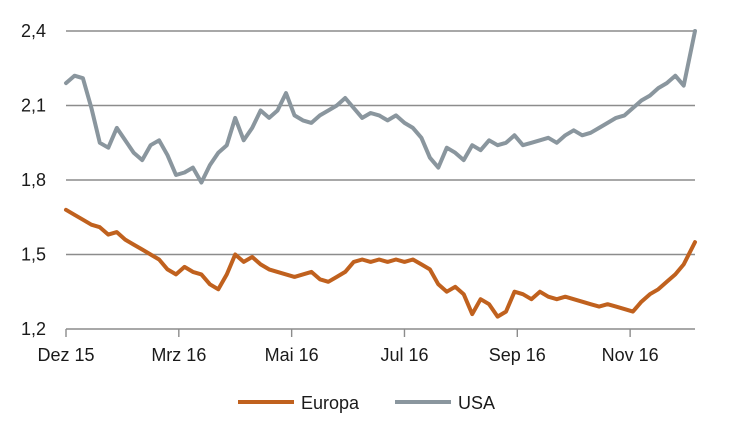 Image resolution: width=729 pixels, height=421 pixels. What do you see at coordinates (476, 403) in the screenshot?
I see `legend-label-usa: USA` at bounding box center [476, 403].